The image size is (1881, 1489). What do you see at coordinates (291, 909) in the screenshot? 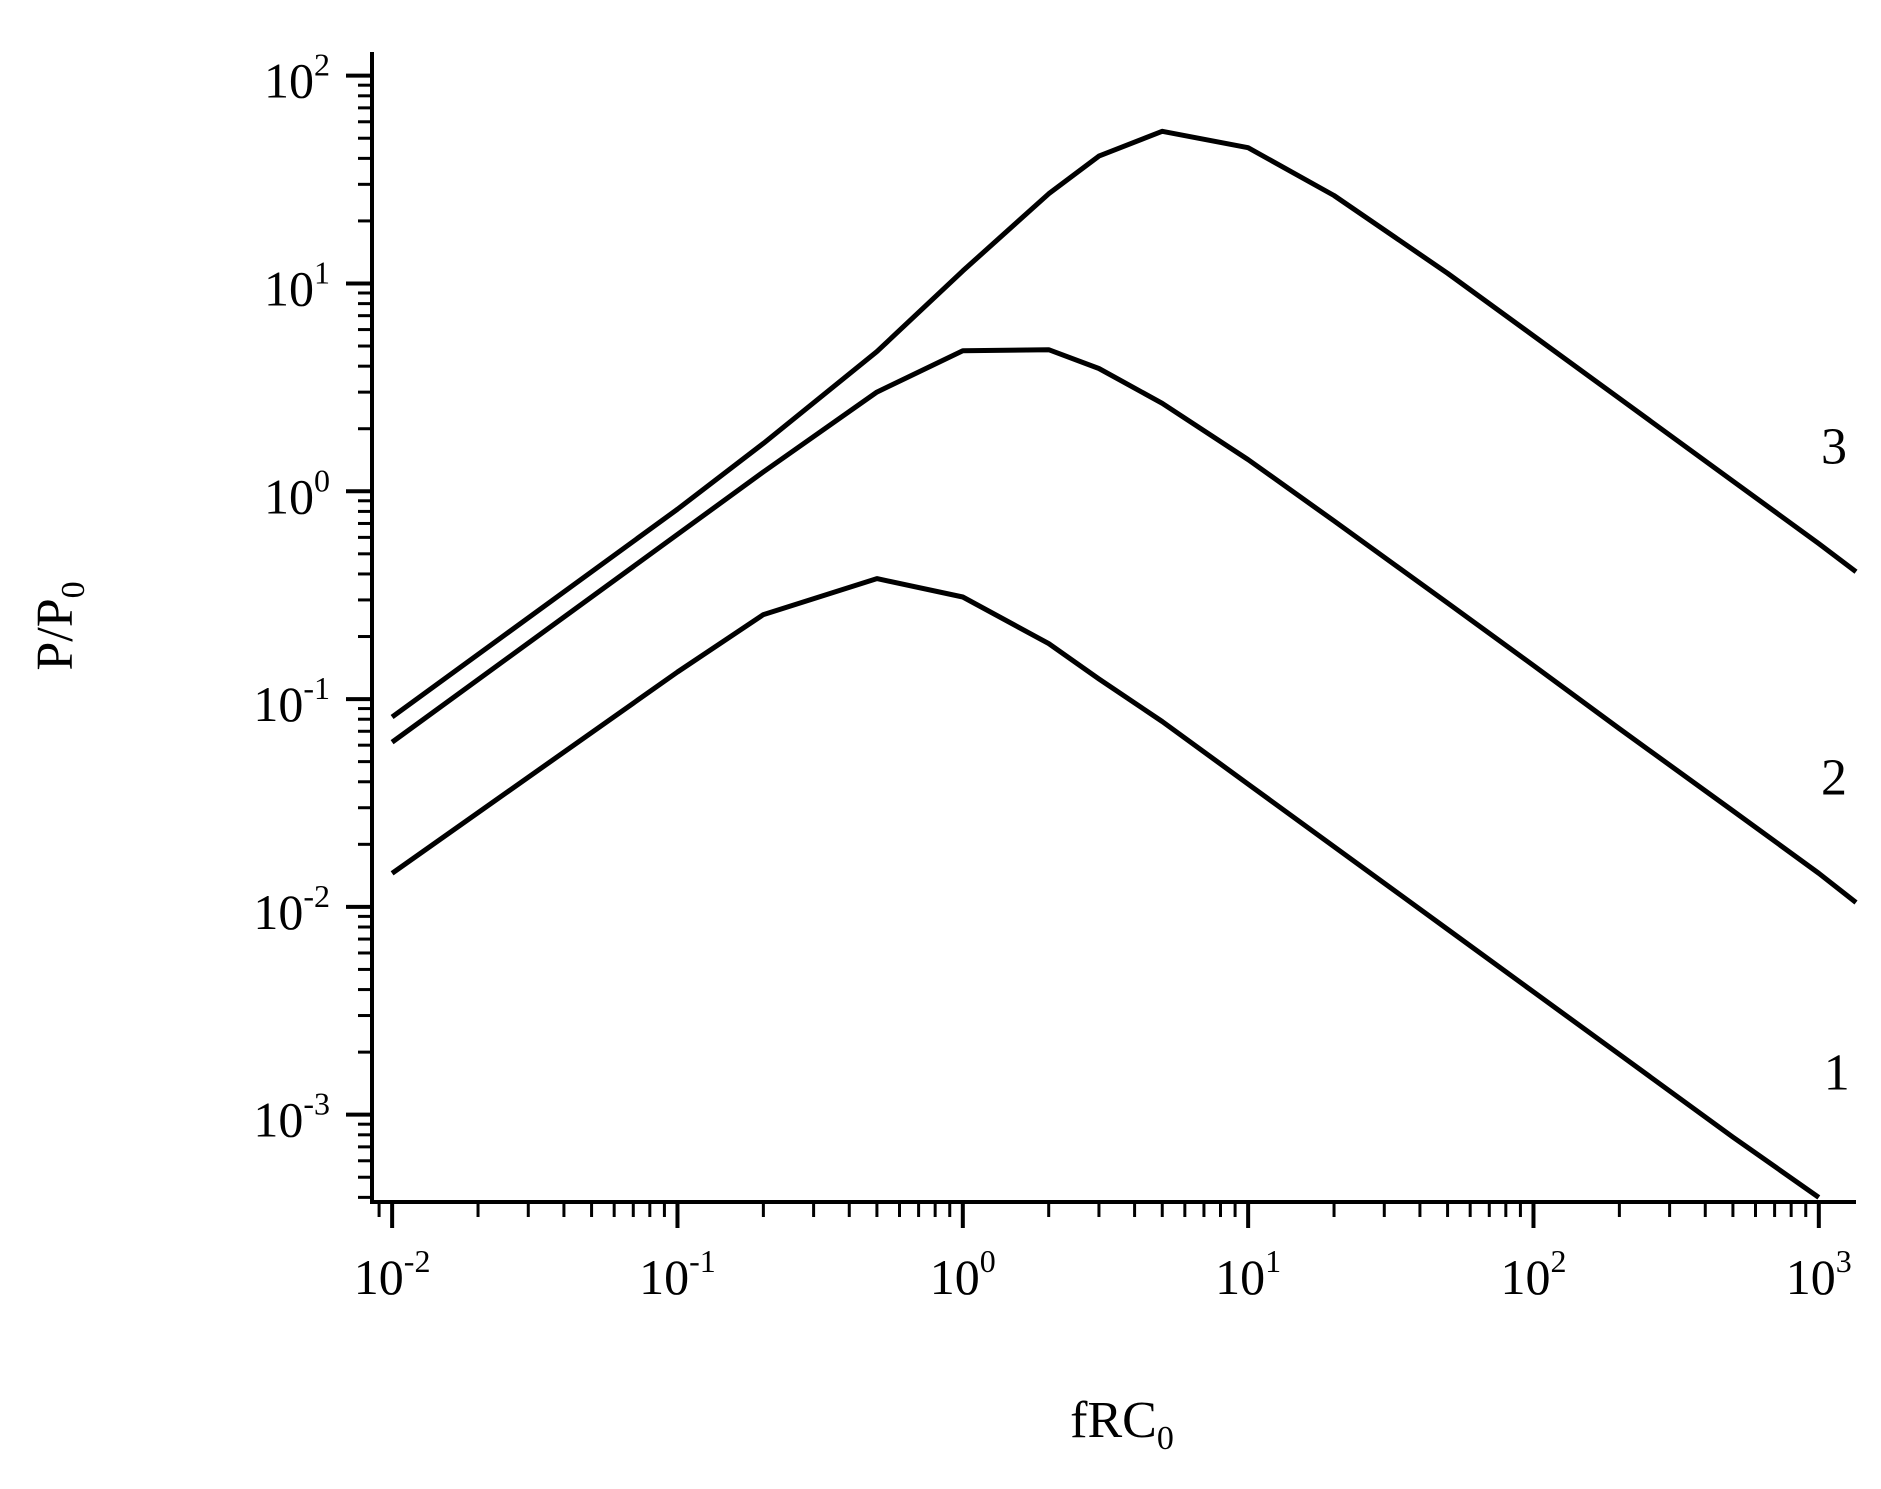
I see `y-tick-label: 10⁻²` at bounding box center [291, 909].